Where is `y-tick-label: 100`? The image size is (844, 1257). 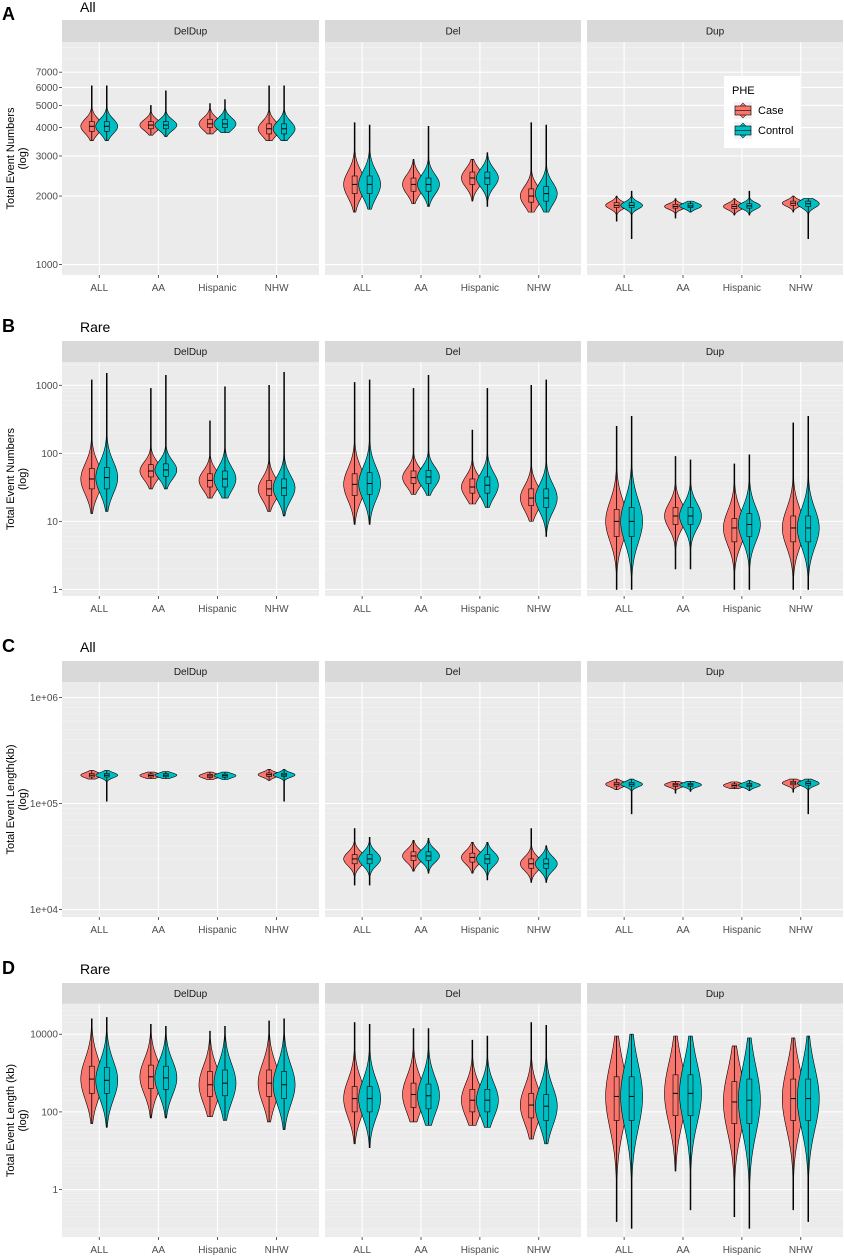 y-tick-label: 100 is located at coordinates (49, 454).